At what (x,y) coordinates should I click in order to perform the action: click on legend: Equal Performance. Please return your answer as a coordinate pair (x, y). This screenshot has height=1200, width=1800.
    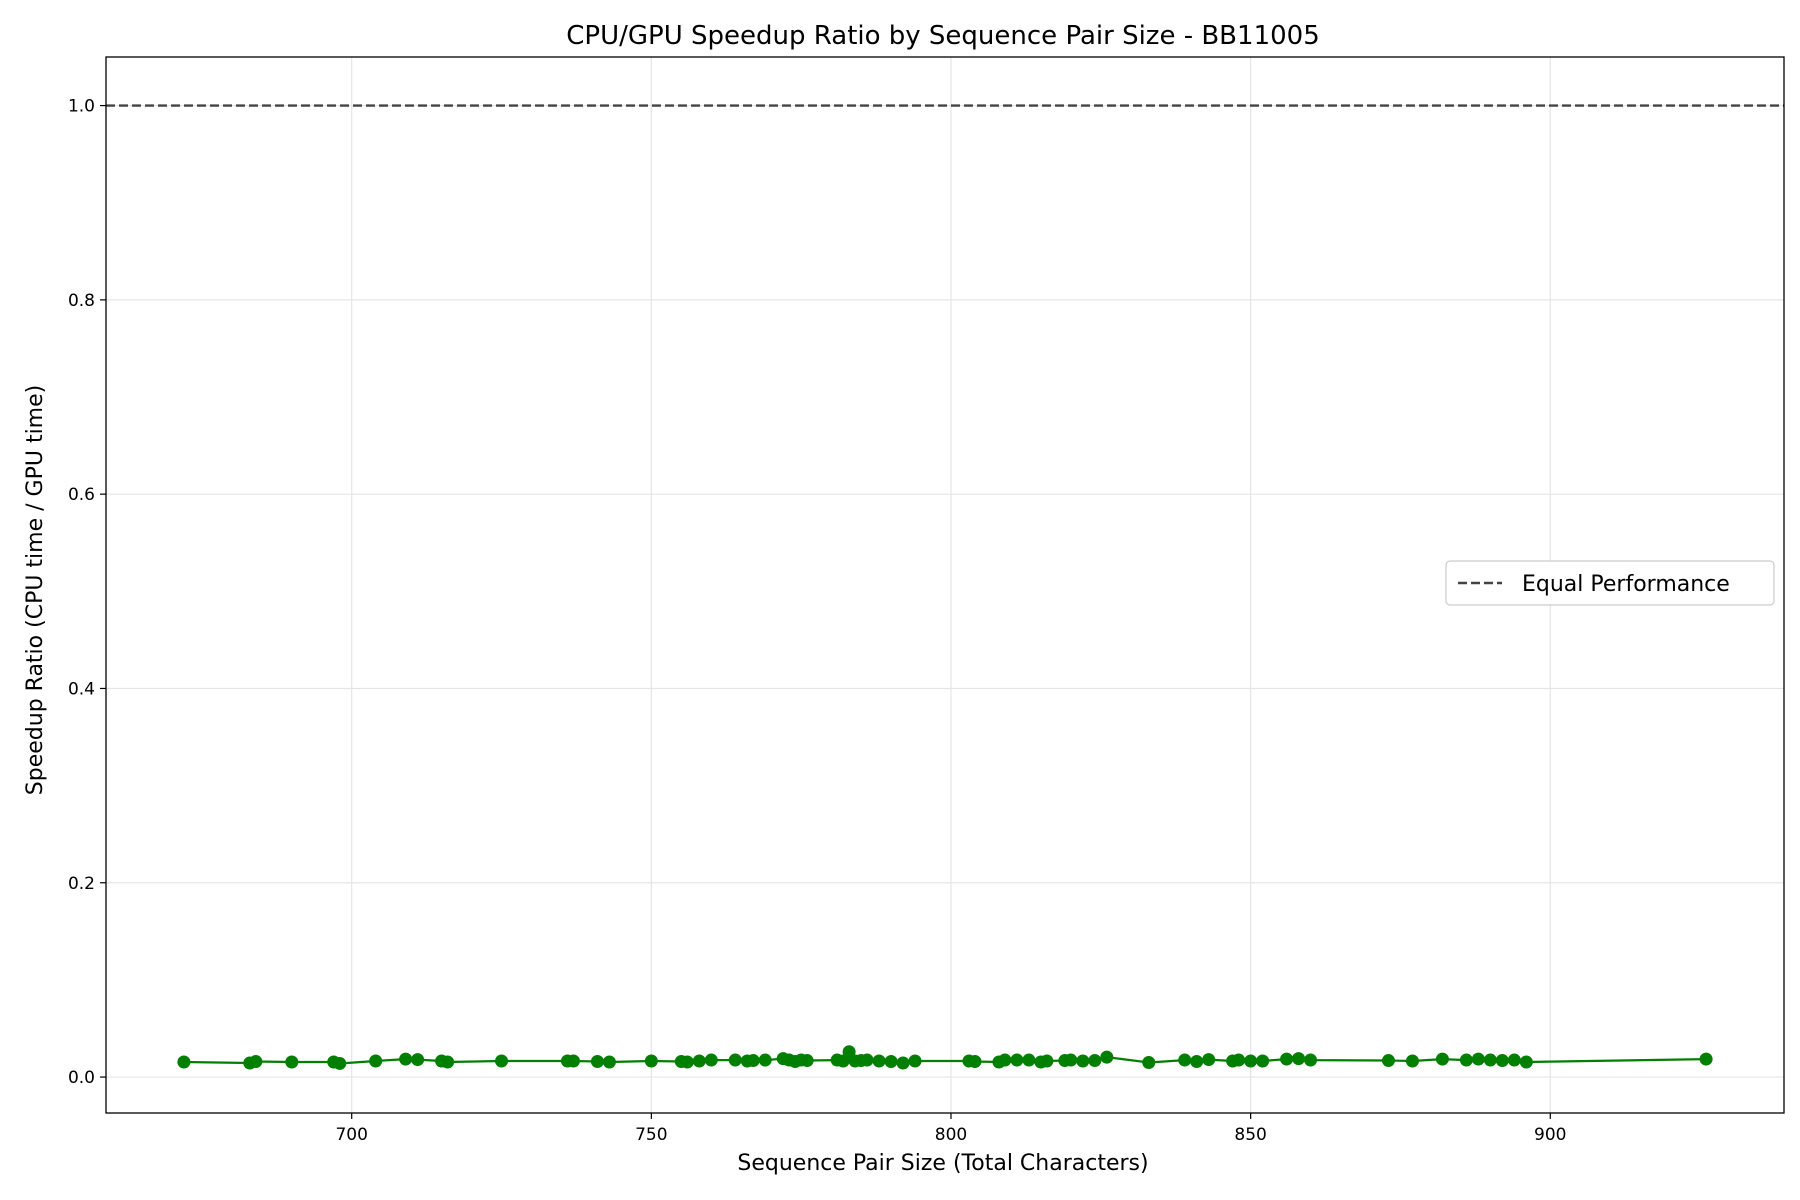
    Looking at the image, I should click on (1610, 583).